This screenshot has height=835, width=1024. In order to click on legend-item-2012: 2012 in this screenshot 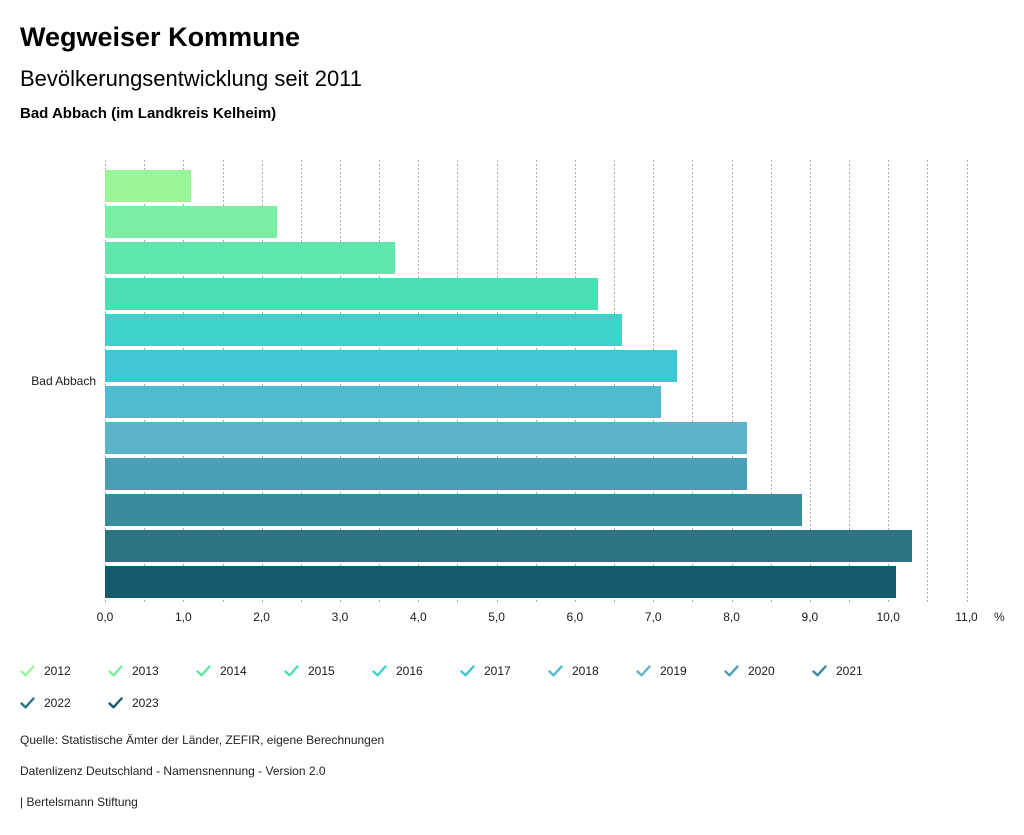, I will do `click(64, 671)`.